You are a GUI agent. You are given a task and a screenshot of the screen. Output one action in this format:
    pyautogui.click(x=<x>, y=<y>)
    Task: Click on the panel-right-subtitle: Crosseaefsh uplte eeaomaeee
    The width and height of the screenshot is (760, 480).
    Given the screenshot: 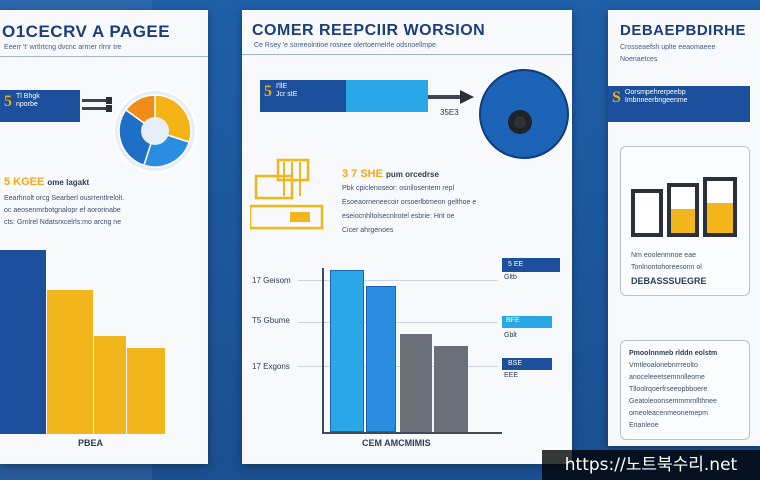 What is the action you would take?
    pyautogui.click(x=668, y=47)
    